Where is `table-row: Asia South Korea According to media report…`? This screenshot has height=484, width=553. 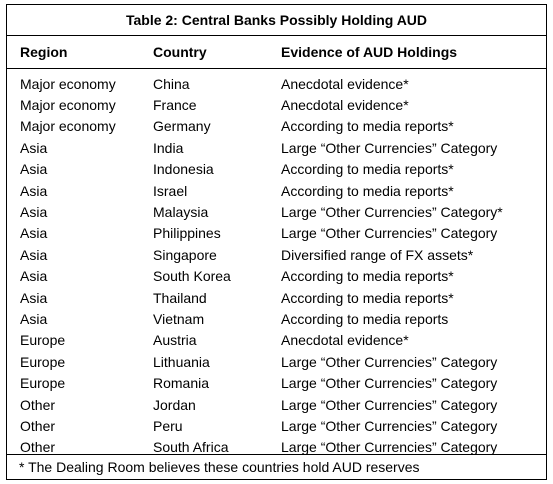 table-row: Asia South Korea According to media report… is located at coordinates (276, 276).